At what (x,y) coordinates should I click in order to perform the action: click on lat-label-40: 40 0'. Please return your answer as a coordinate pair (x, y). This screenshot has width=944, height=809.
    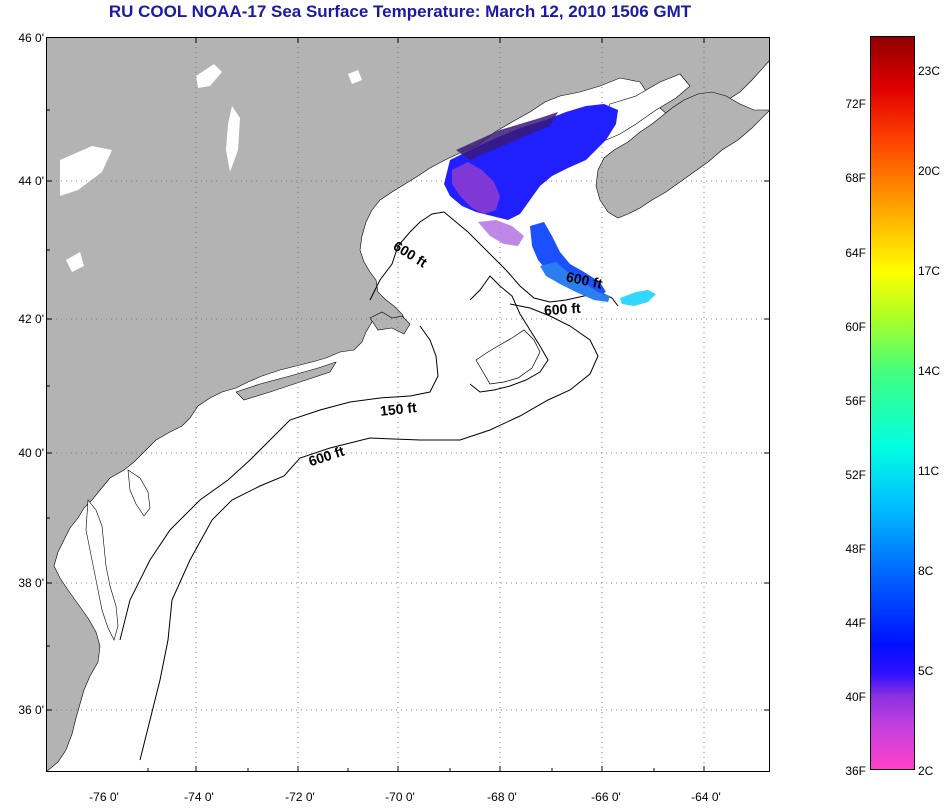
    Looking at the image, I should click on (31, 453).